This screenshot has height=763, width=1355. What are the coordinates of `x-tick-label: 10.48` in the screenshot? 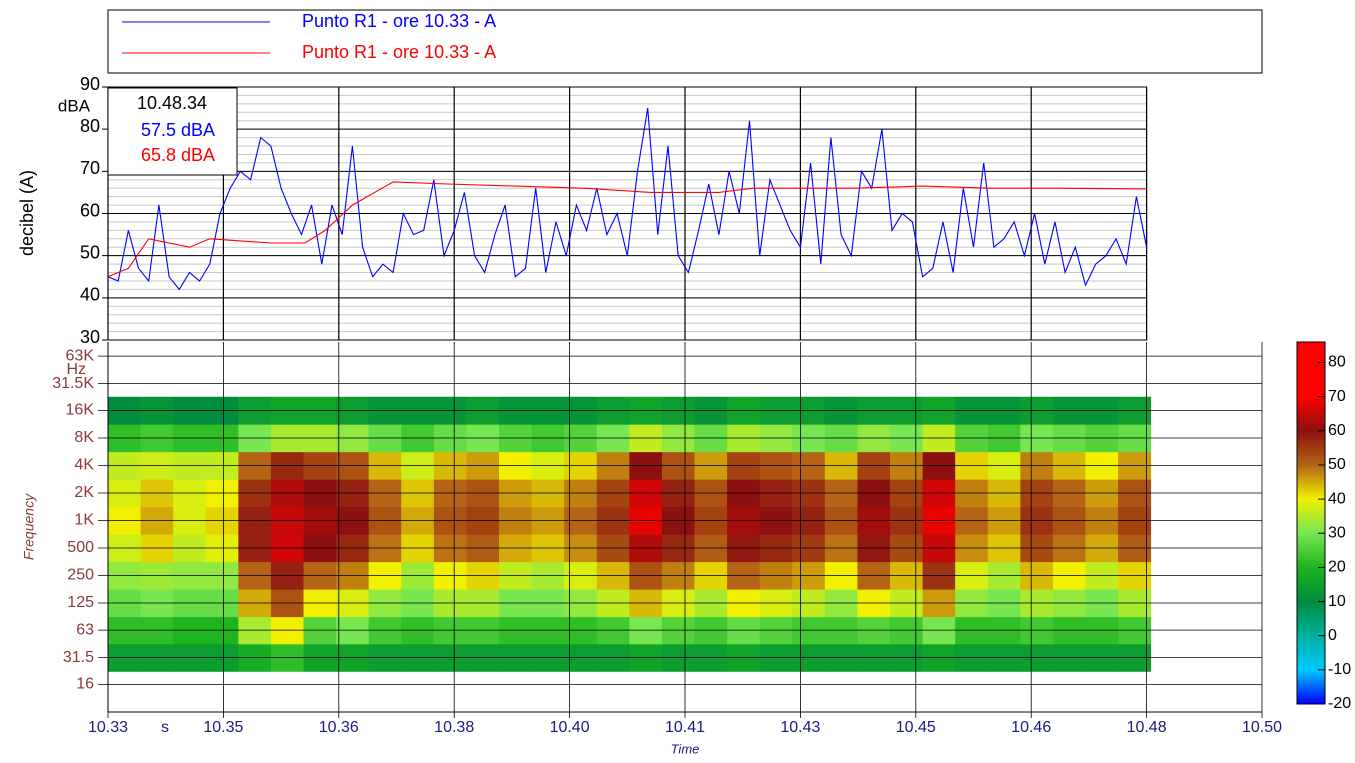 It's located at (1147, 727).